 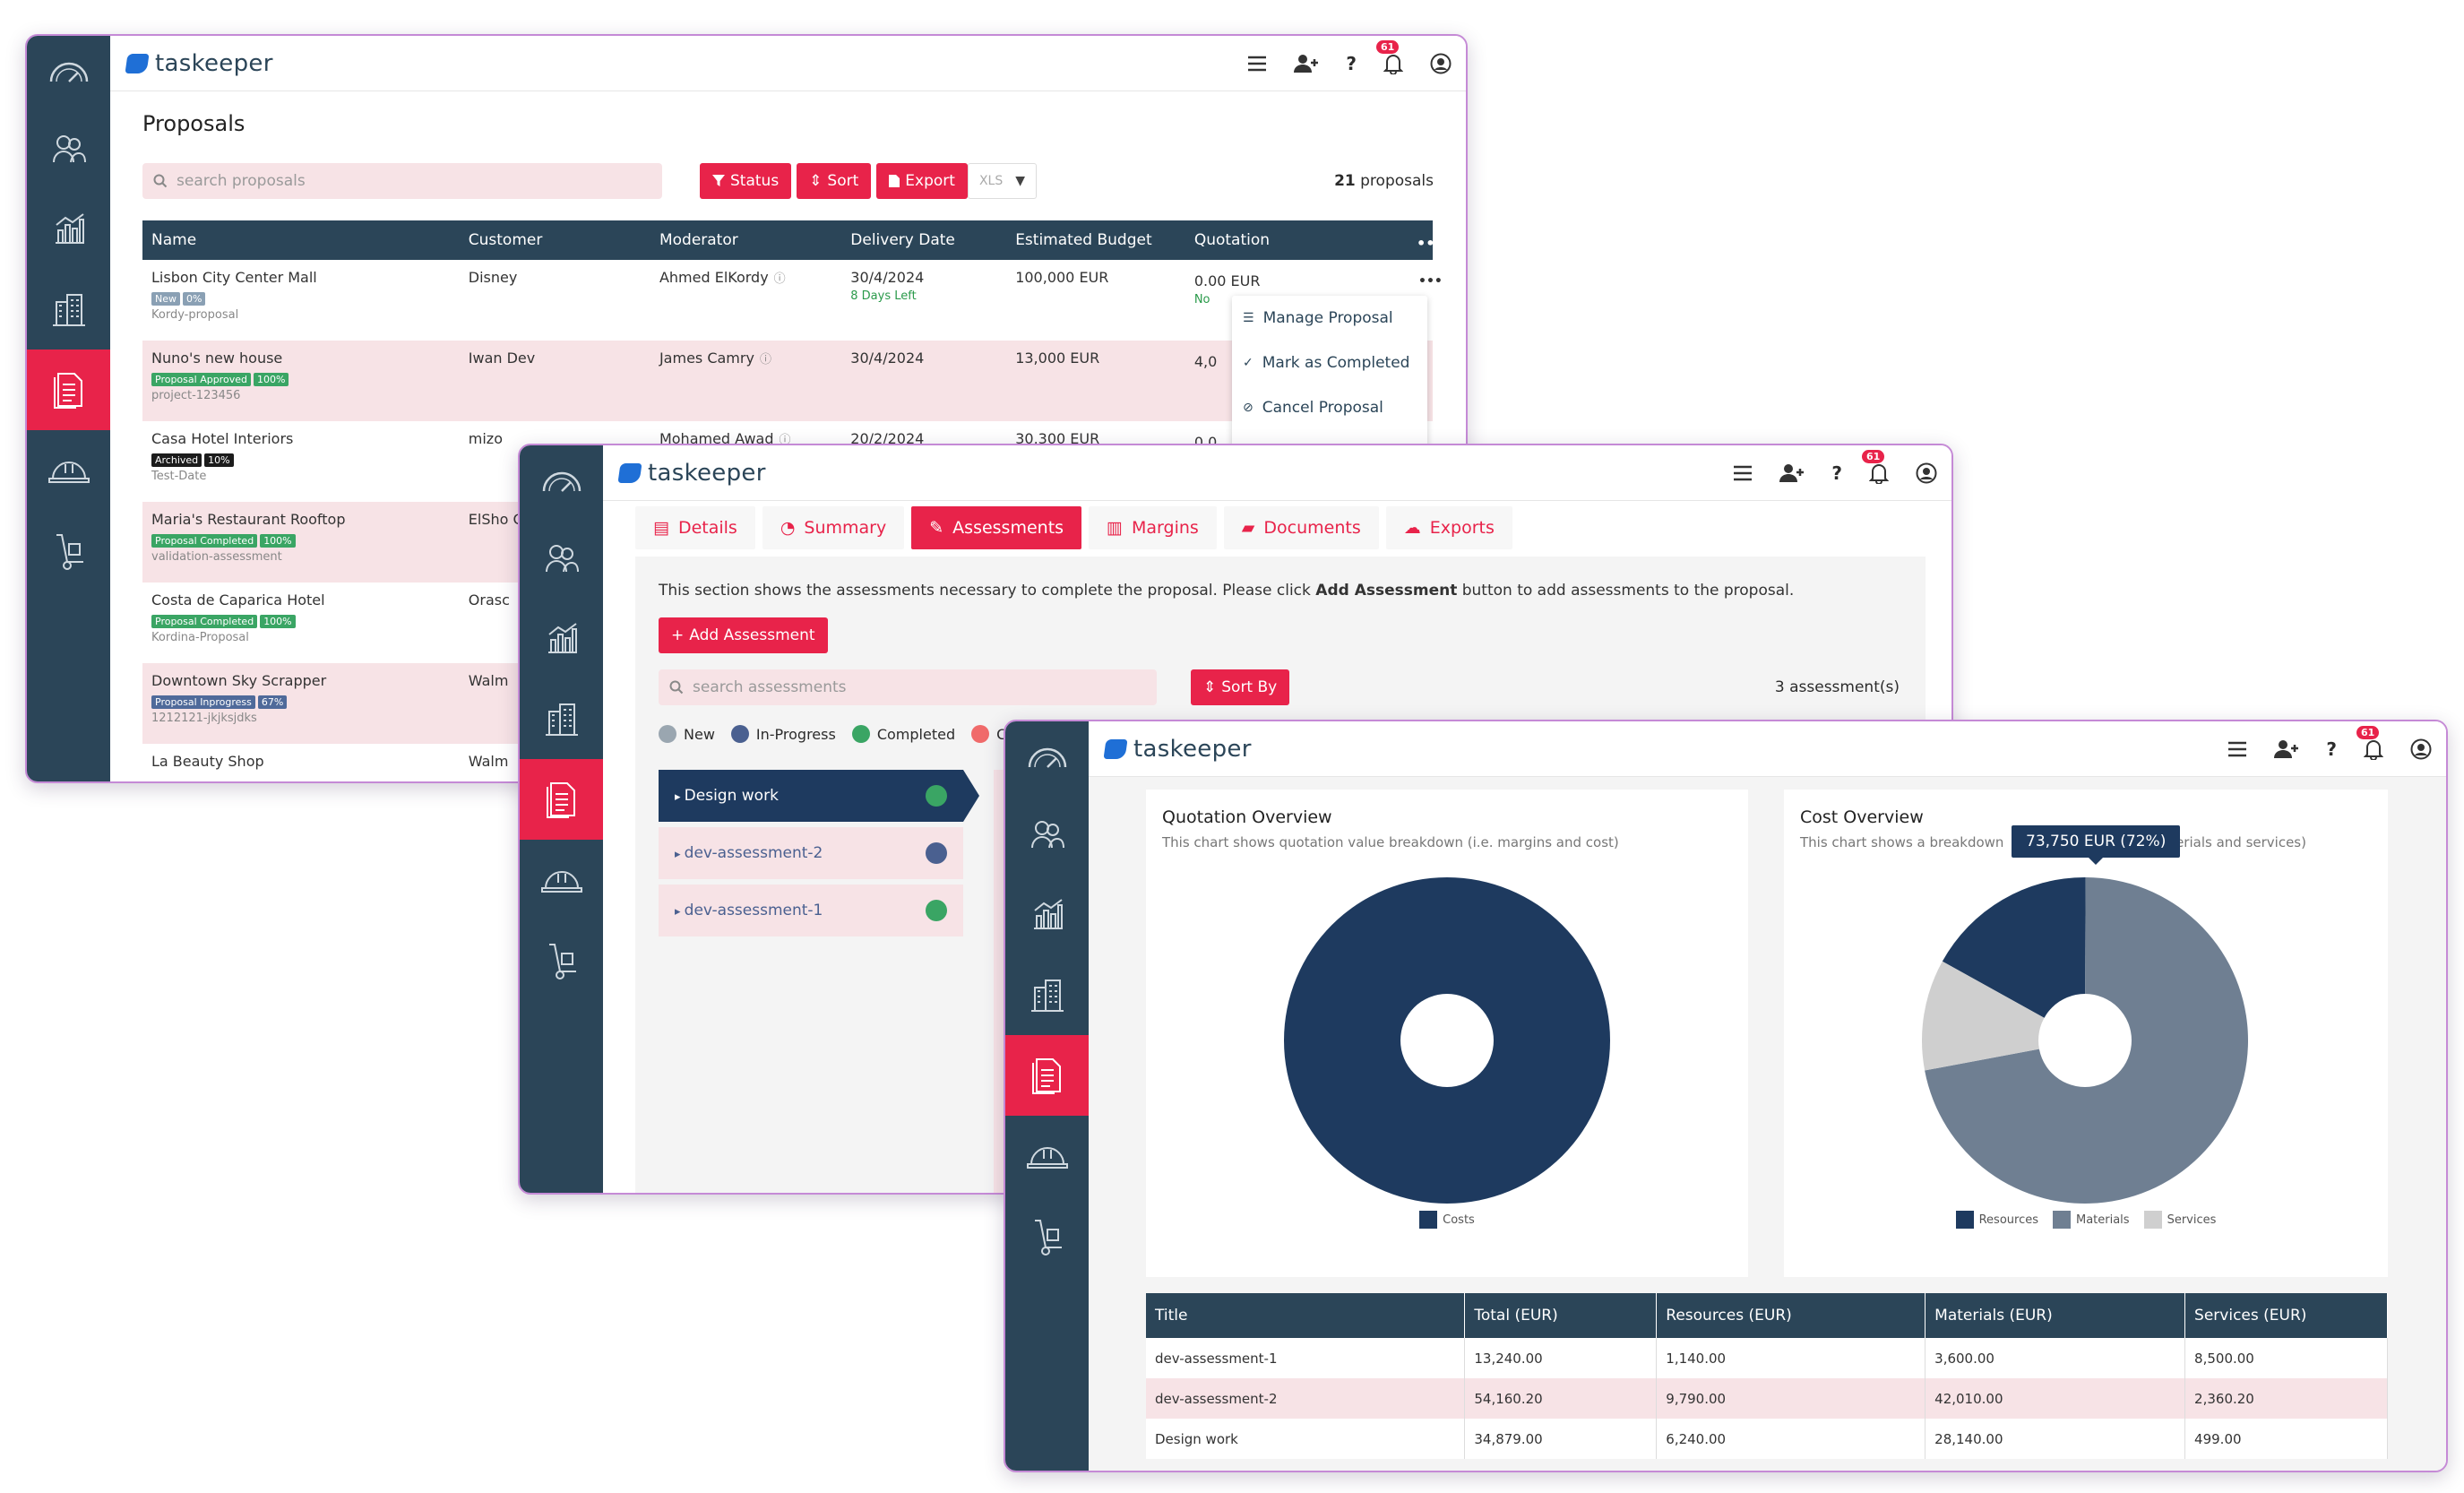 What do you see at coordinates (248, 519) in the screenshot?
I see `proposal-name: Maria's Restaurant Rooftop` at bounding box center [248, 519].